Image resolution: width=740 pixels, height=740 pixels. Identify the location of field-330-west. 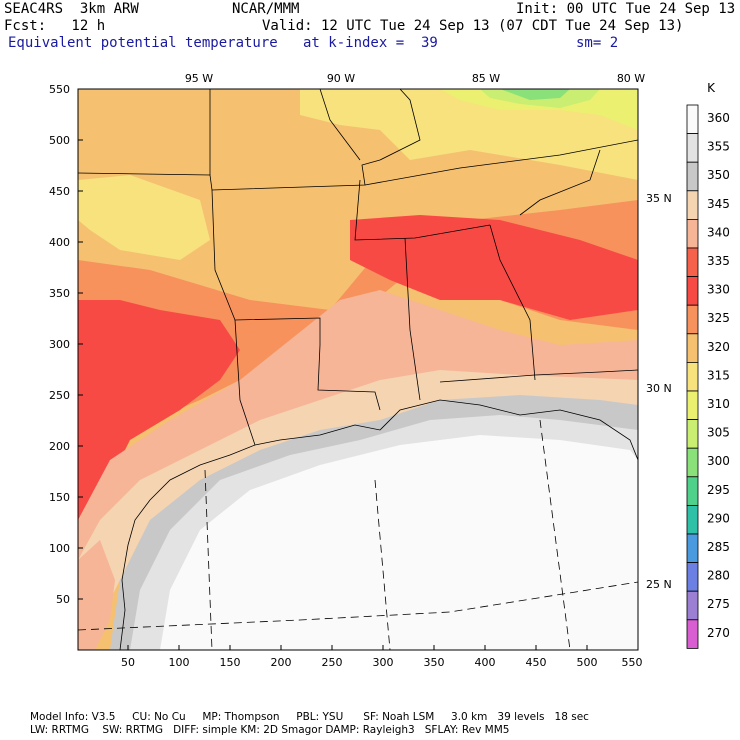
(159, 420).